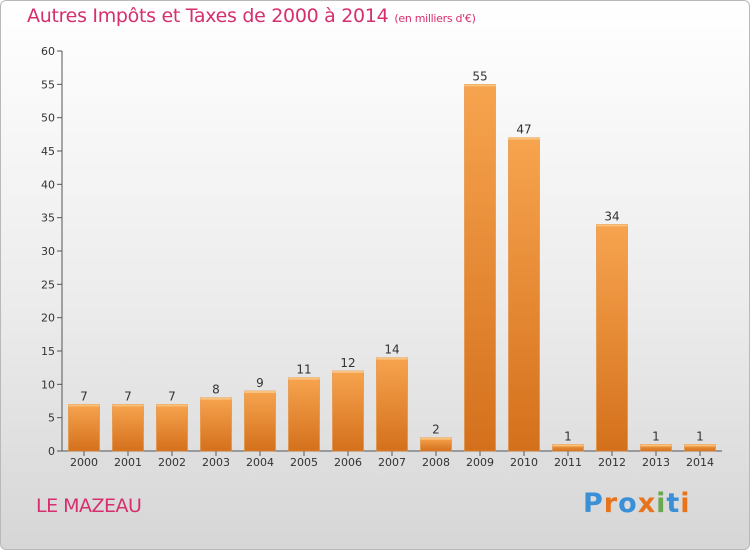 The height and width of the screenshot is (550, 750). Describe the element at coordinates (347, 363) in the screenshot. I see `bar-value-label: 12` at that location.